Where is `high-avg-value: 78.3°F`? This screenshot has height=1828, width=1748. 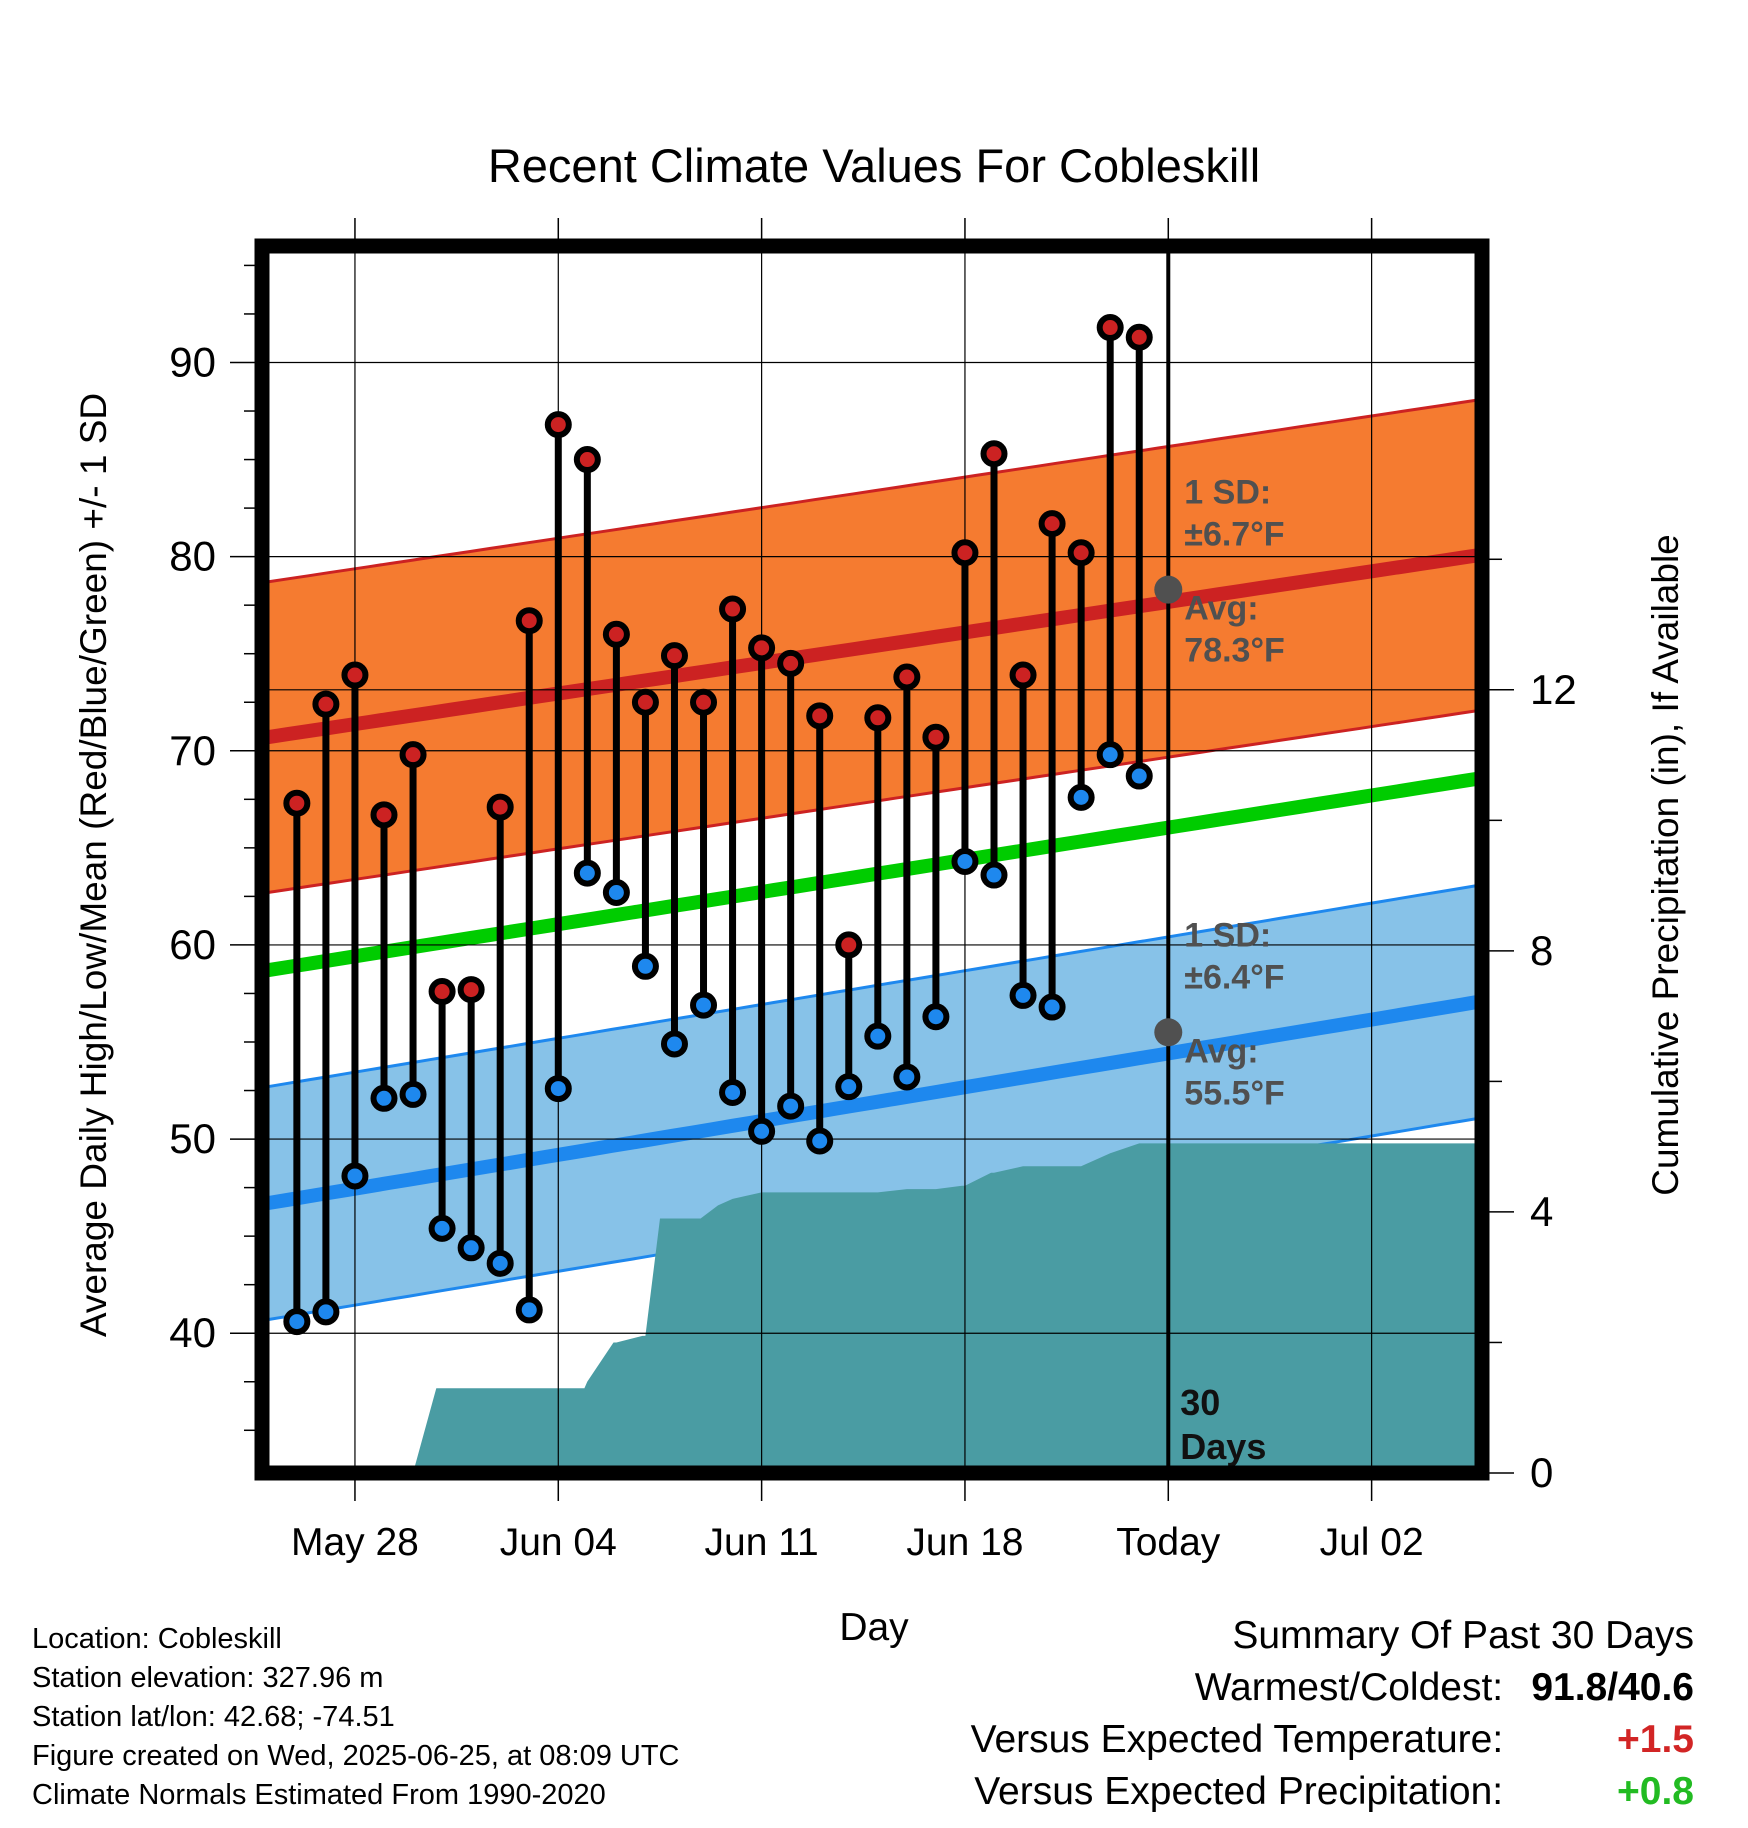 high-avg-value: 78.3°F is located at coordinates (1234, 651).